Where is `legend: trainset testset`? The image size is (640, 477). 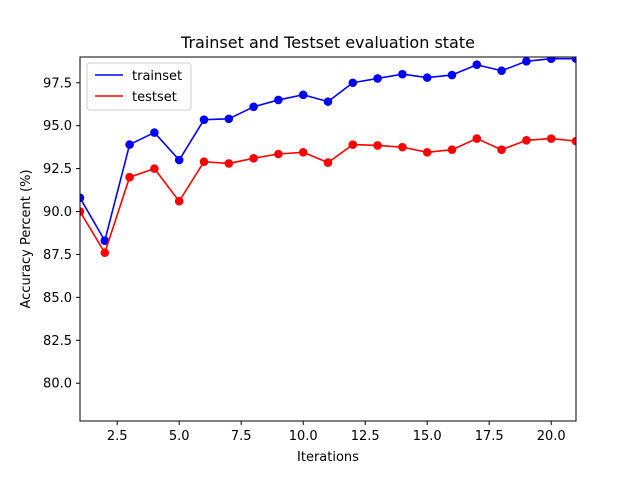
legend: trainset testset is located at coordinates (139, 86).